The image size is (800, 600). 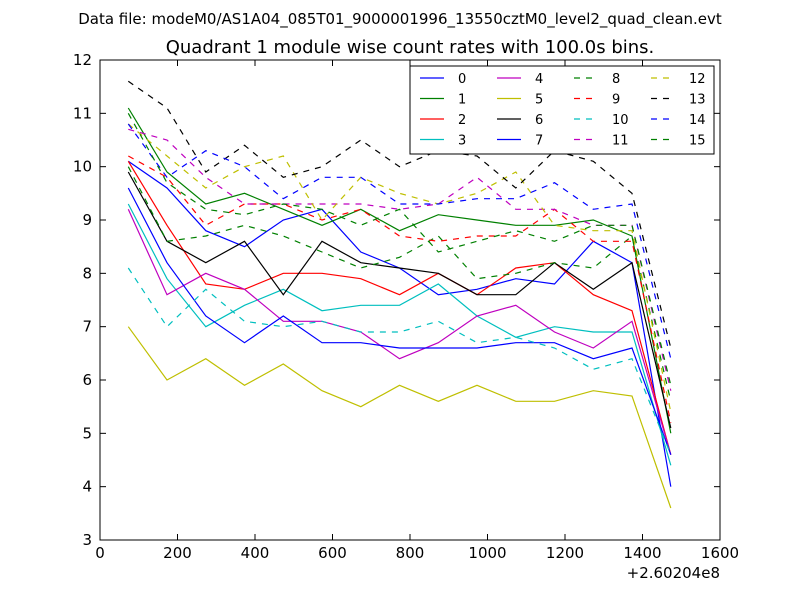 What do you see at coordinates (720, 553) in the screenshot?
I see `x-tick-label: 1600` at bounding box center [720, 553].